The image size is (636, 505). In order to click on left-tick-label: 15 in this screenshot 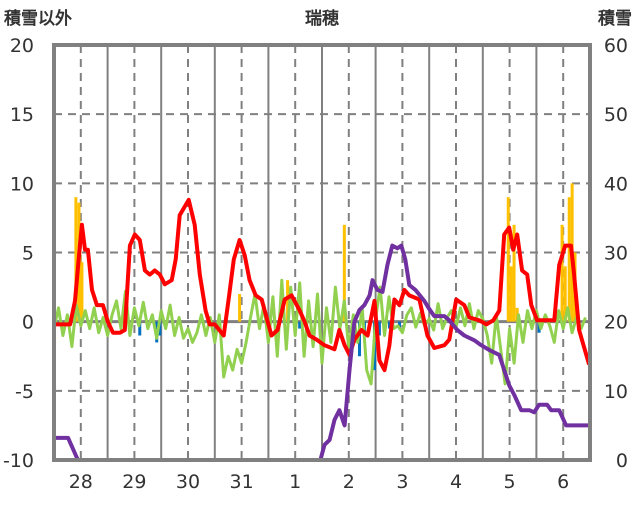, I will do `click(22, 115)`.